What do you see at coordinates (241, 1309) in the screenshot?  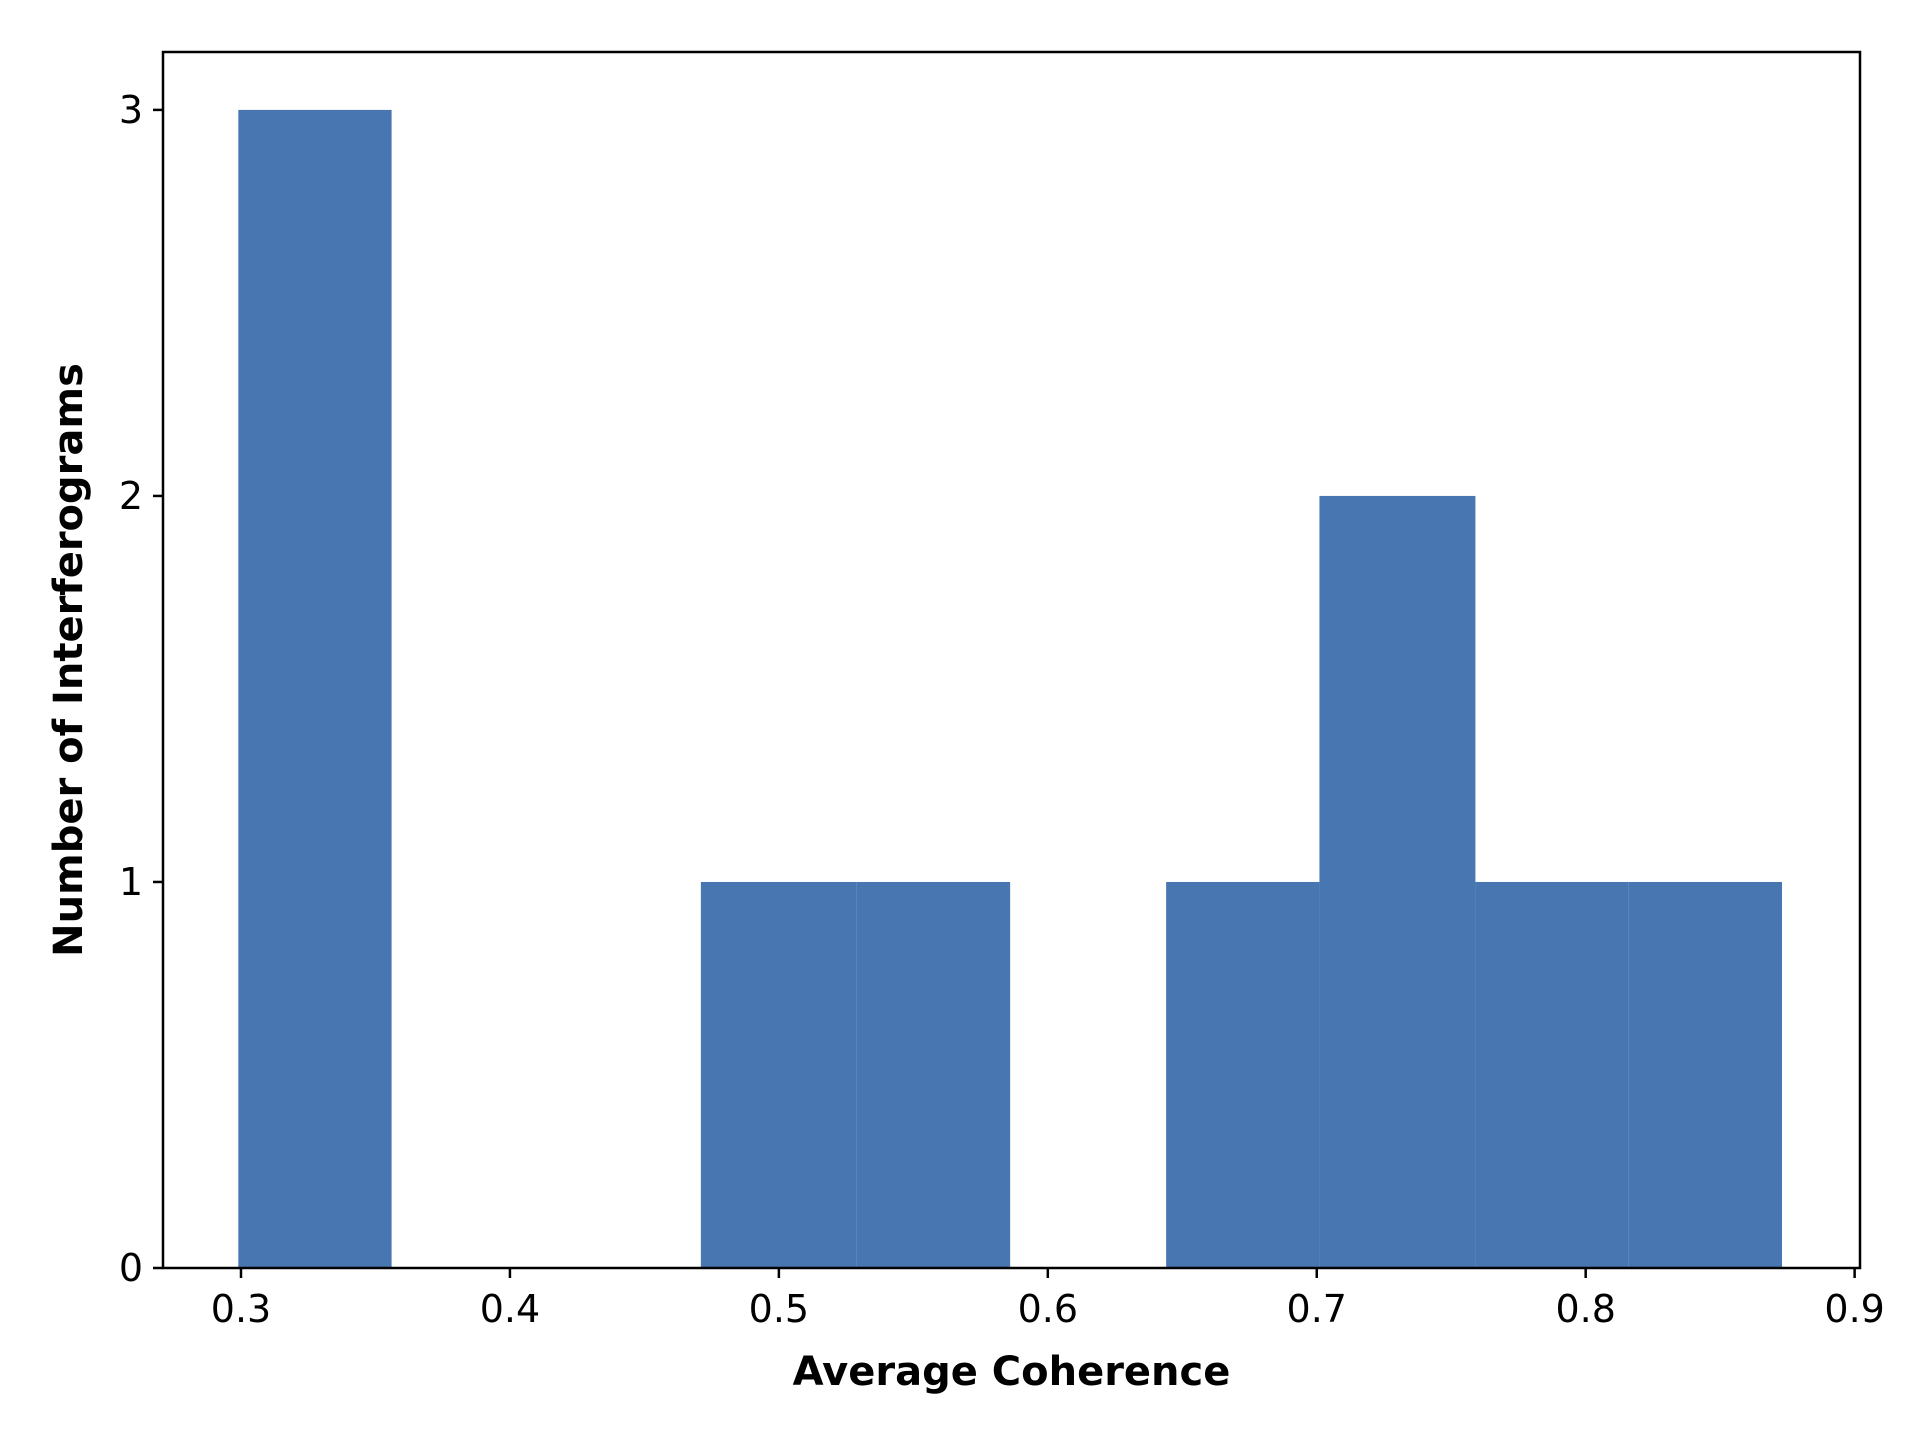 I see `x-tick-label: 0.3` at bounding box center [241, 1309].